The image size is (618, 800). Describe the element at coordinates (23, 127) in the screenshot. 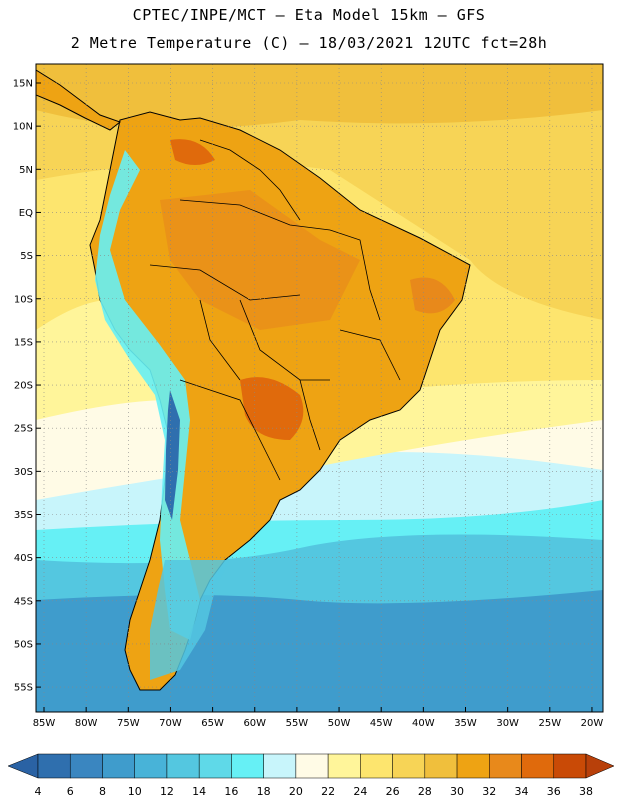

I see `lat-tick-label: 10N` at that location.